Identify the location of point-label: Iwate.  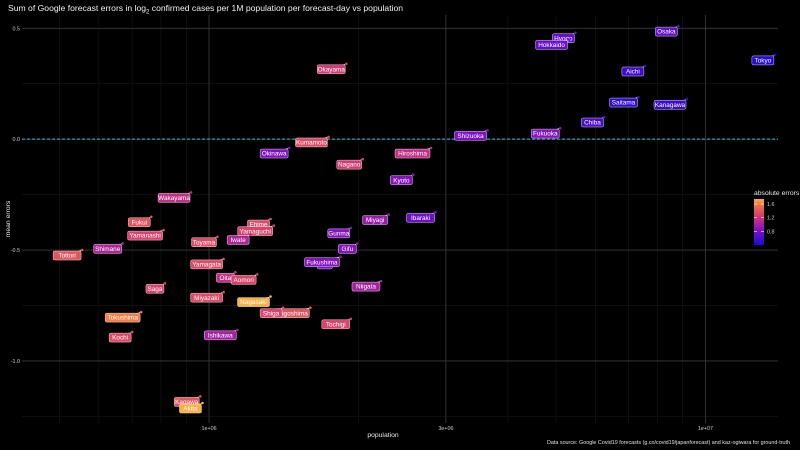
(238, 240).